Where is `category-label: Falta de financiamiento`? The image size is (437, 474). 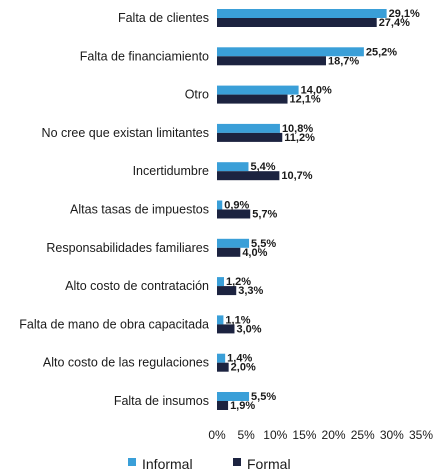
category-label: Falta de financiamiento is located at coordinates (144, 56).